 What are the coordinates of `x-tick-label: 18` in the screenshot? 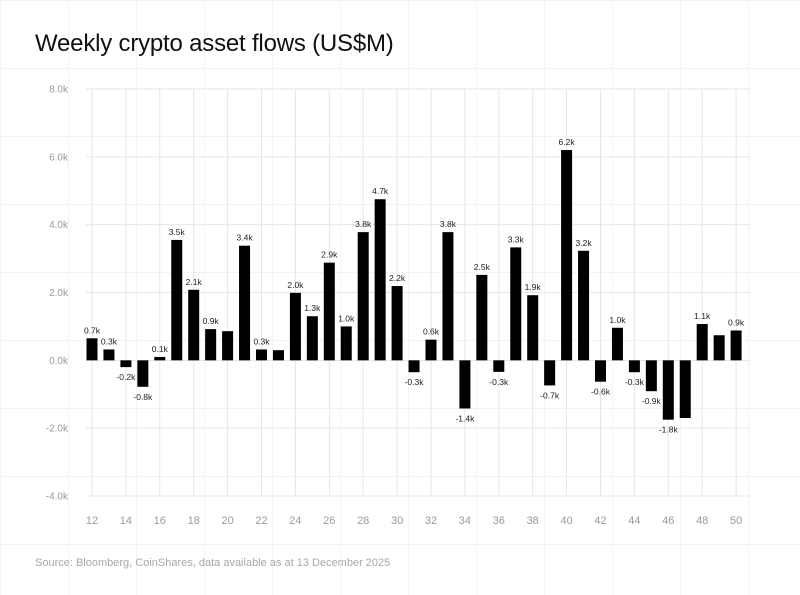 It's located at (194, 521).